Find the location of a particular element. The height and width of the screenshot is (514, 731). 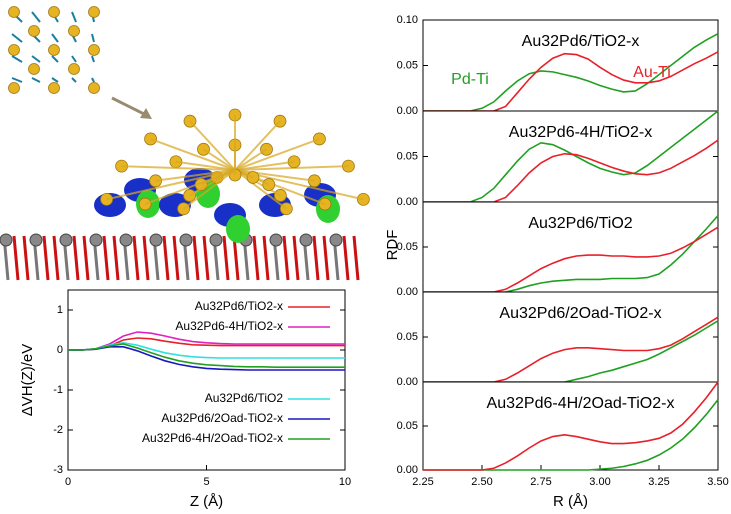

arrow is located at coordinates (130, 107).